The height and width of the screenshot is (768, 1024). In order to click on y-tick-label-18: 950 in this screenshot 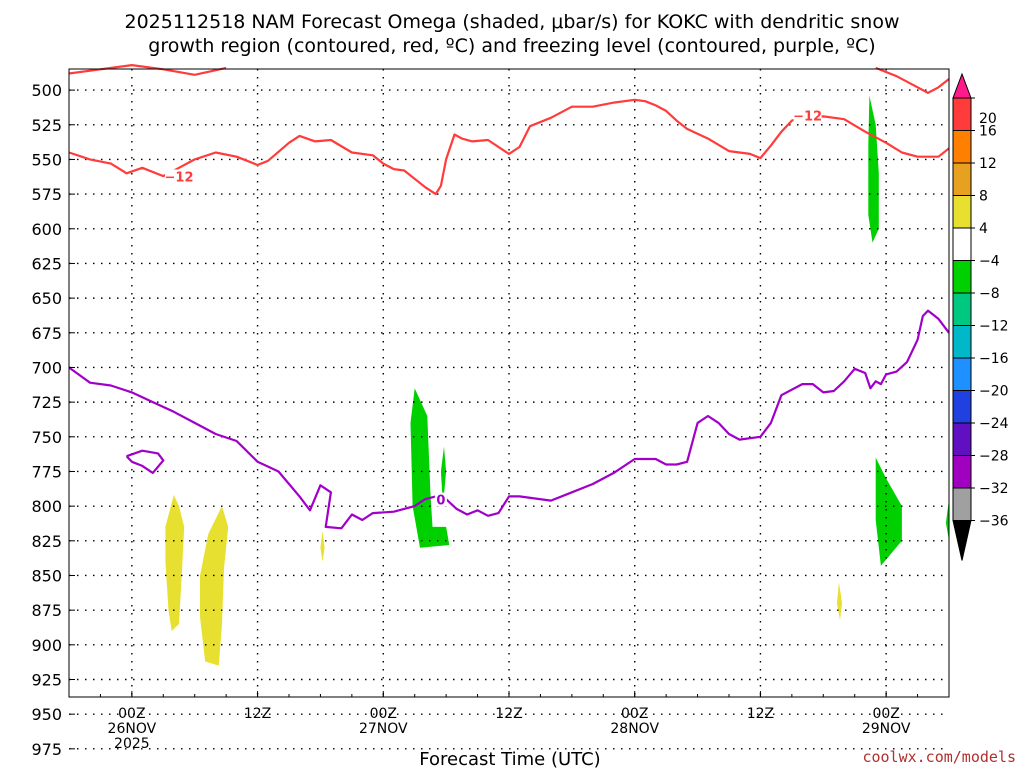, I will do `click(46, 714)`.